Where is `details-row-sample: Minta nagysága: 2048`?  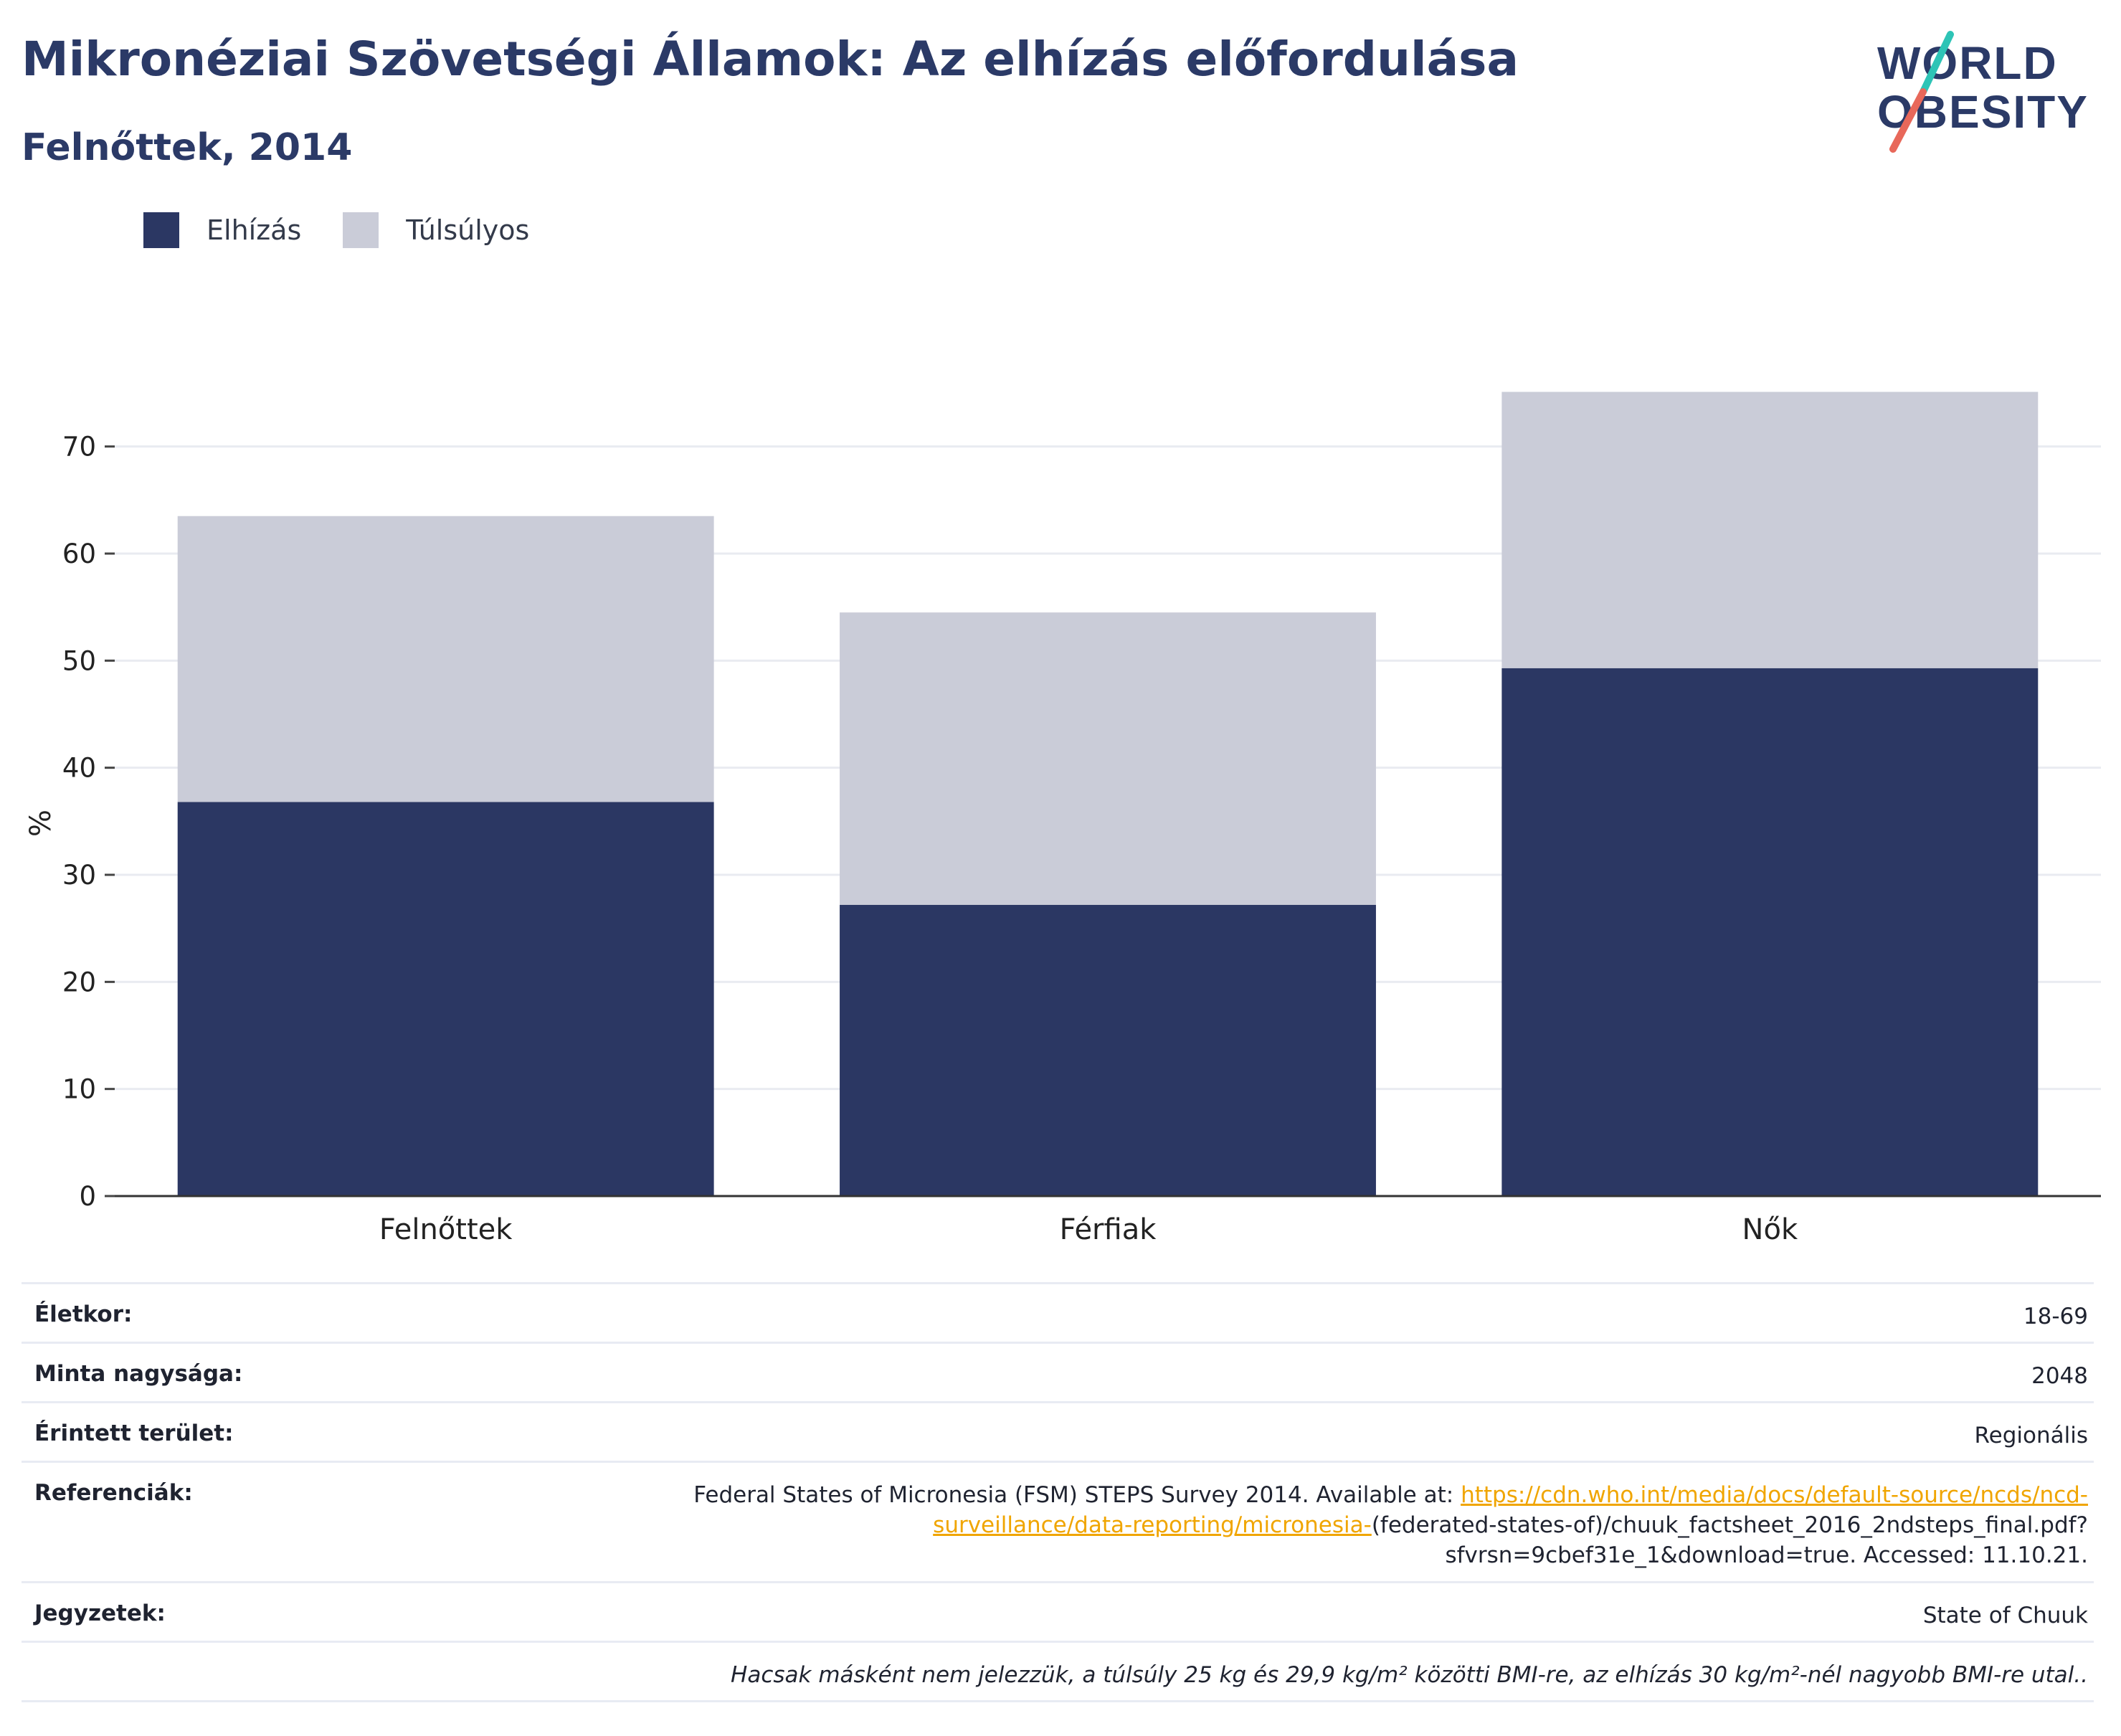 details-row-sample: Minta nagysága: 2048 is located at coordinates (1058, 1371).